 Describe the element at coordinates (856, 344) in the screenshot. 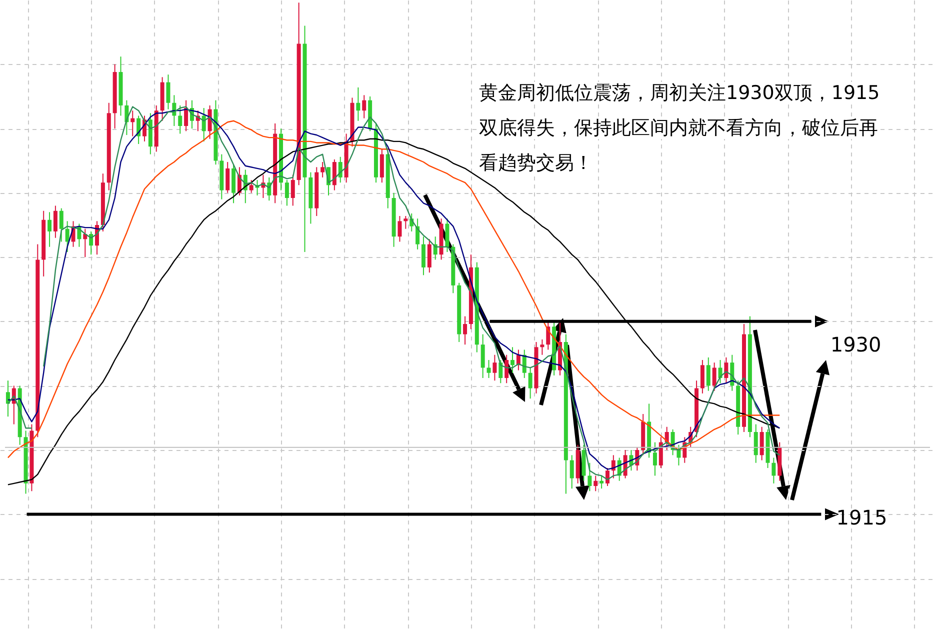

I see `ref-line-label: 1930` at that location.